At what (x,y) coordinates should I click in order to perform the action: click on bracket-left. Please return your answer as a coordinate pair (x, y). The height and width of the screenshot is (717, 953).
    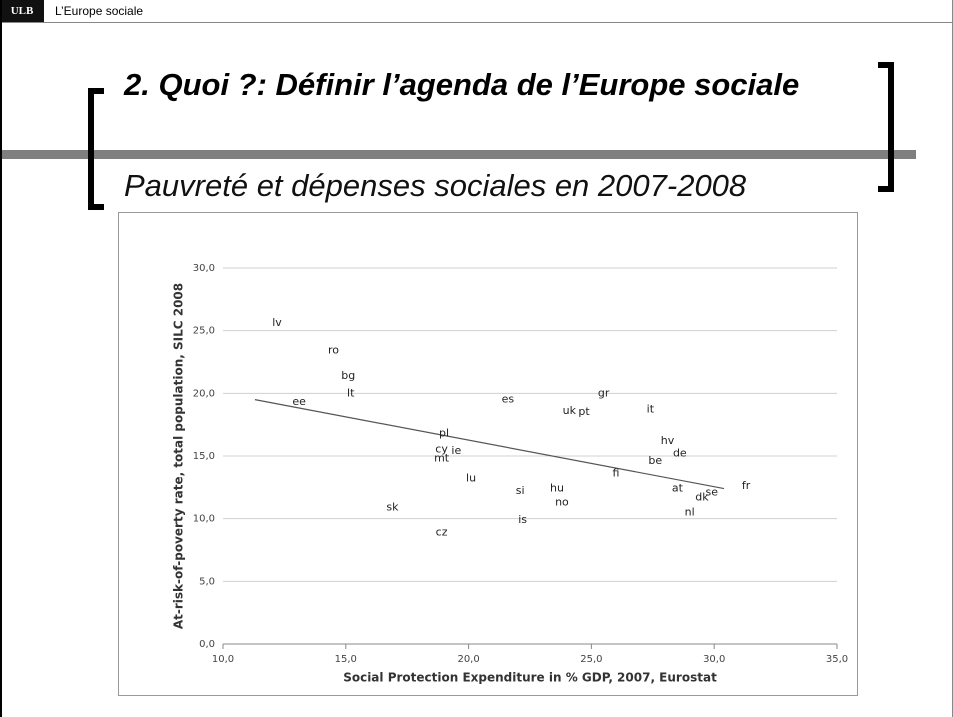
    Looking at the image, I should click on (96, 149).